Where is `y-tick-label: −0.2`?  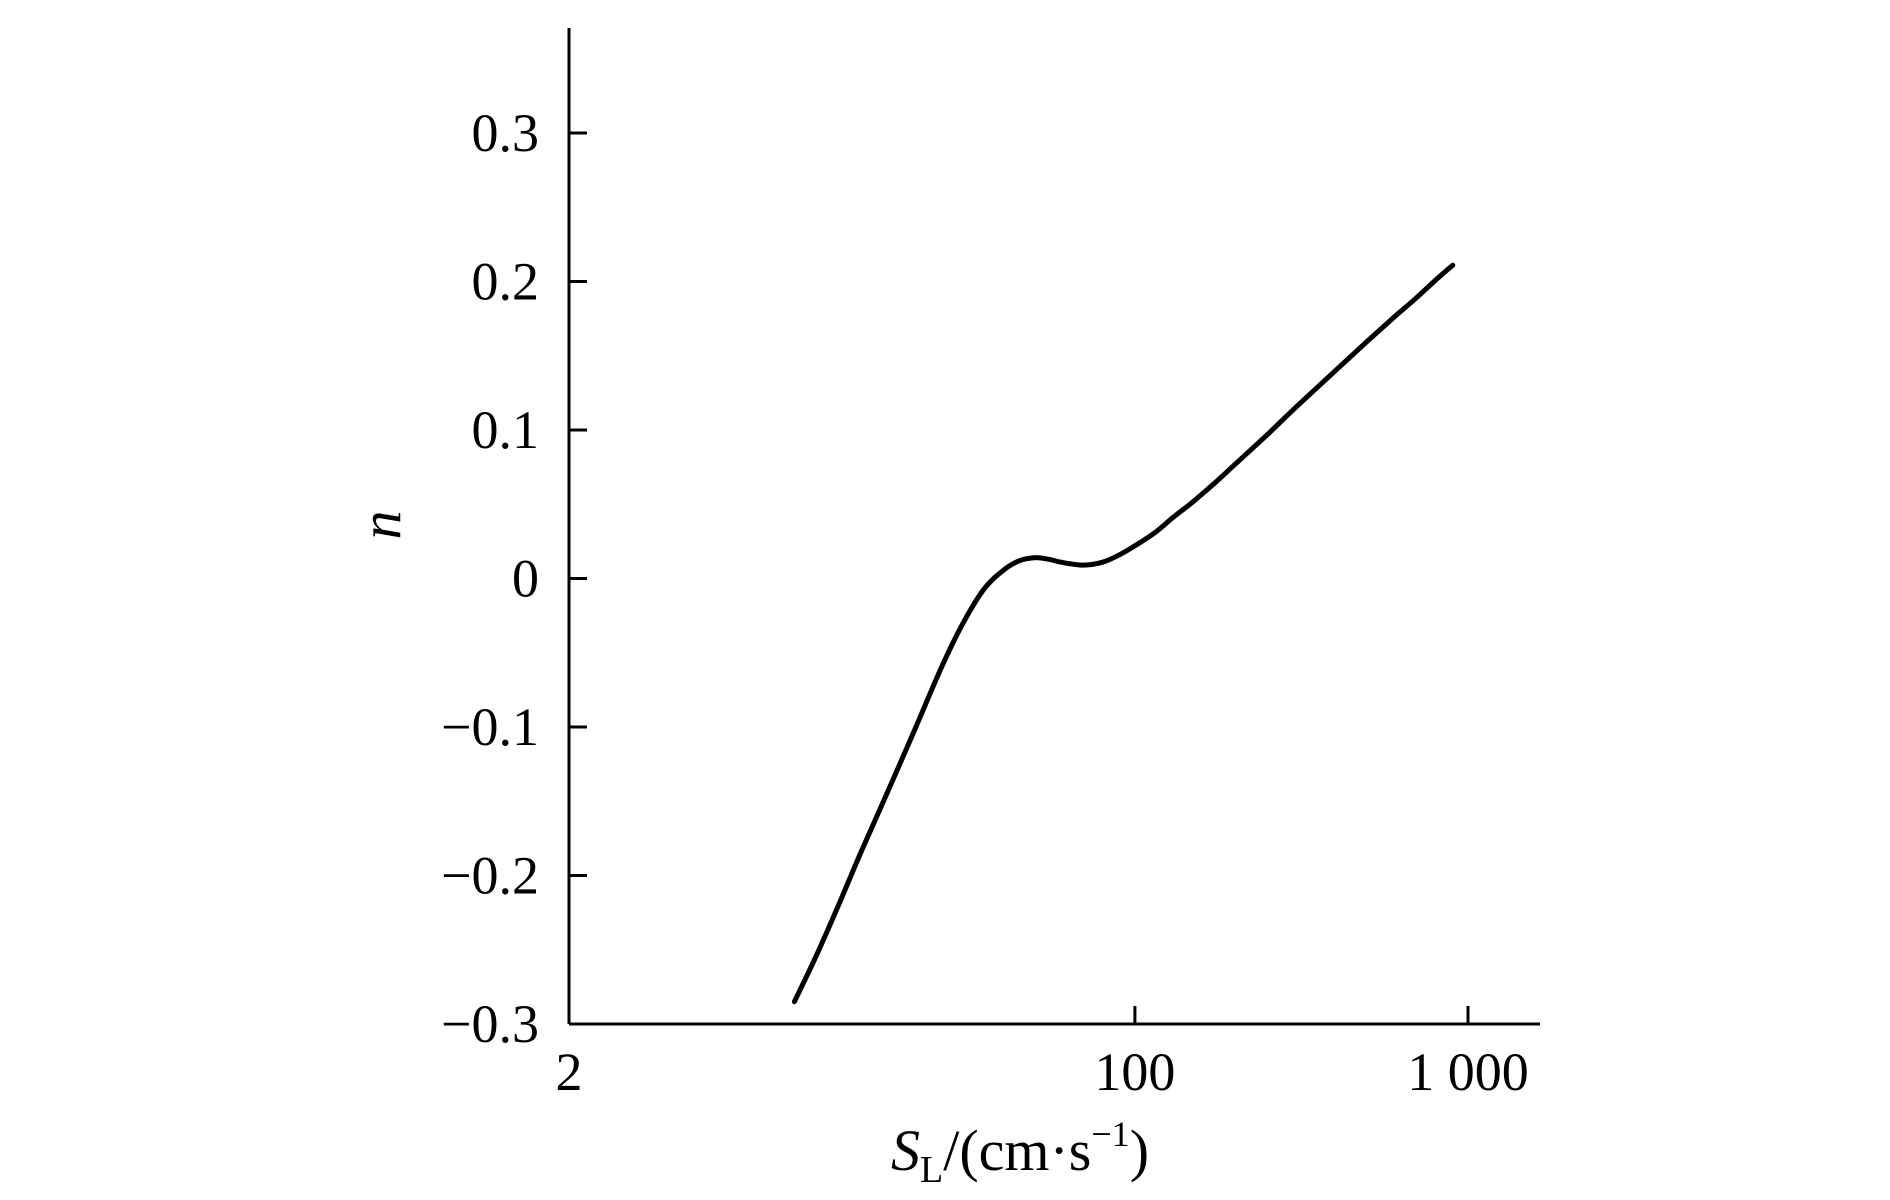
y-tick-label: −0.2 is located at coordinates (490, 876).